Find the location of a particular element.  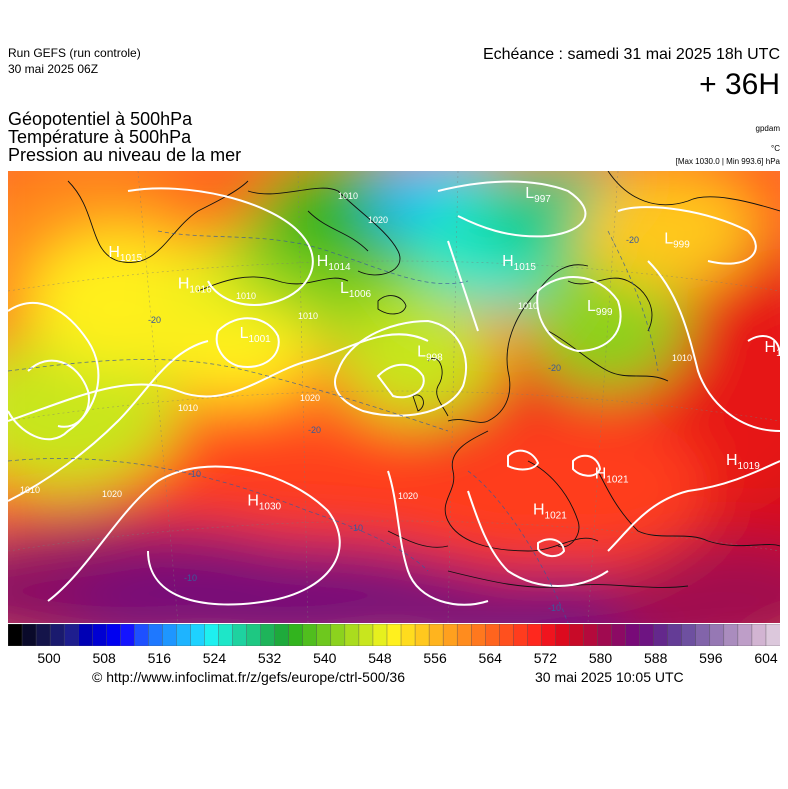

high-pressure-label: H10 is located at coordinates (772, 349).